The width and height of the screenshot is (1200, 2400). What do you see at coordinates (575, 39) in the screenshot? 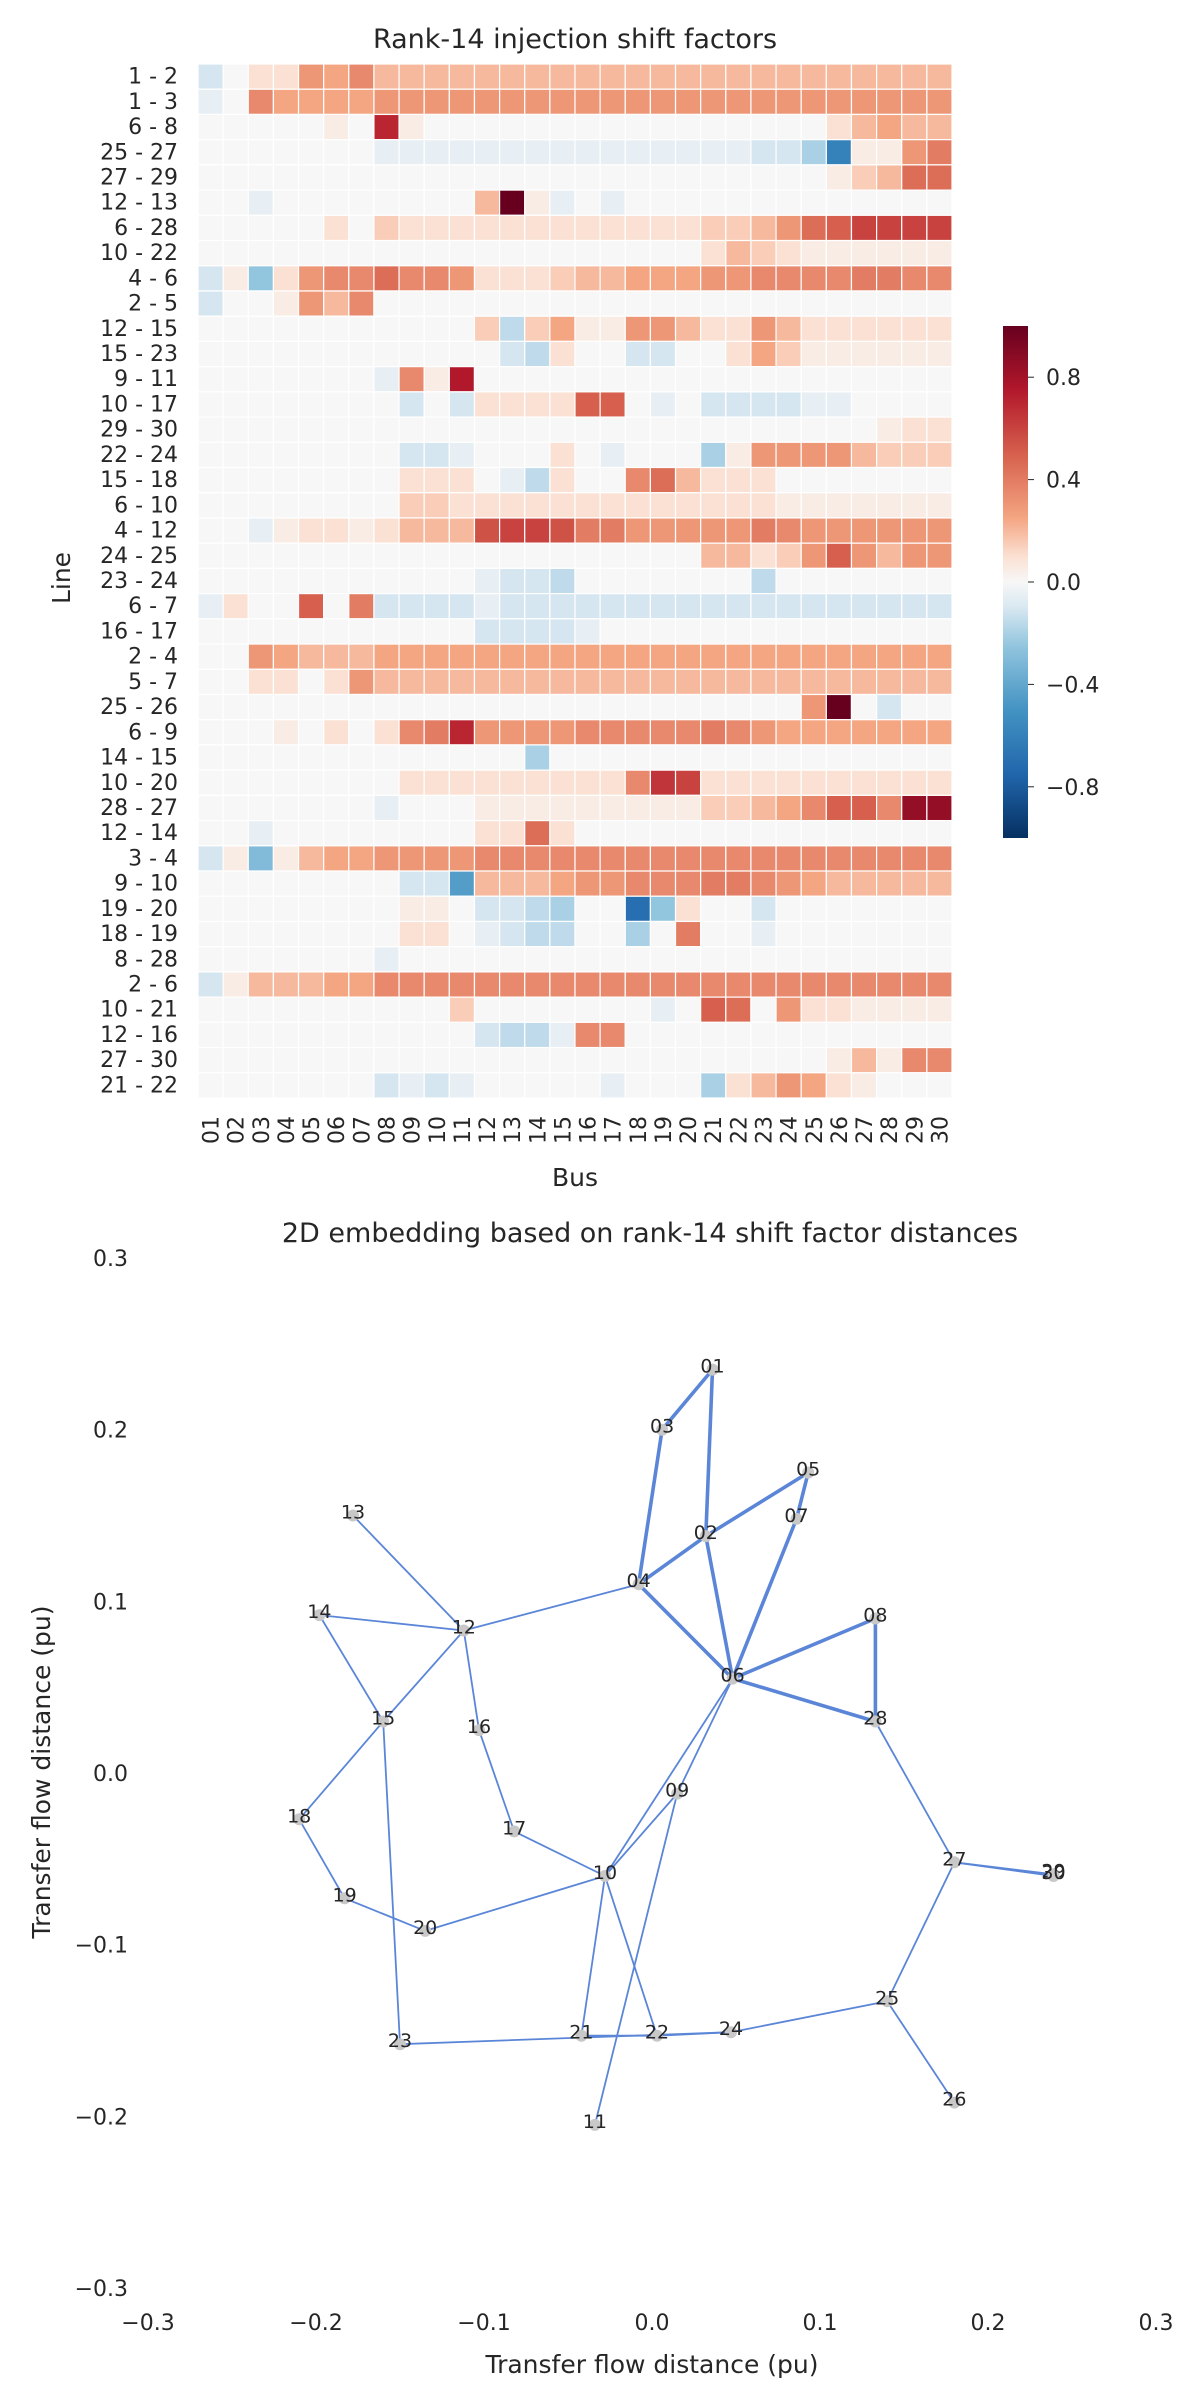
I see `heatmap-title: Rank-14 injection shift factors` at bounding box center [575, 39].